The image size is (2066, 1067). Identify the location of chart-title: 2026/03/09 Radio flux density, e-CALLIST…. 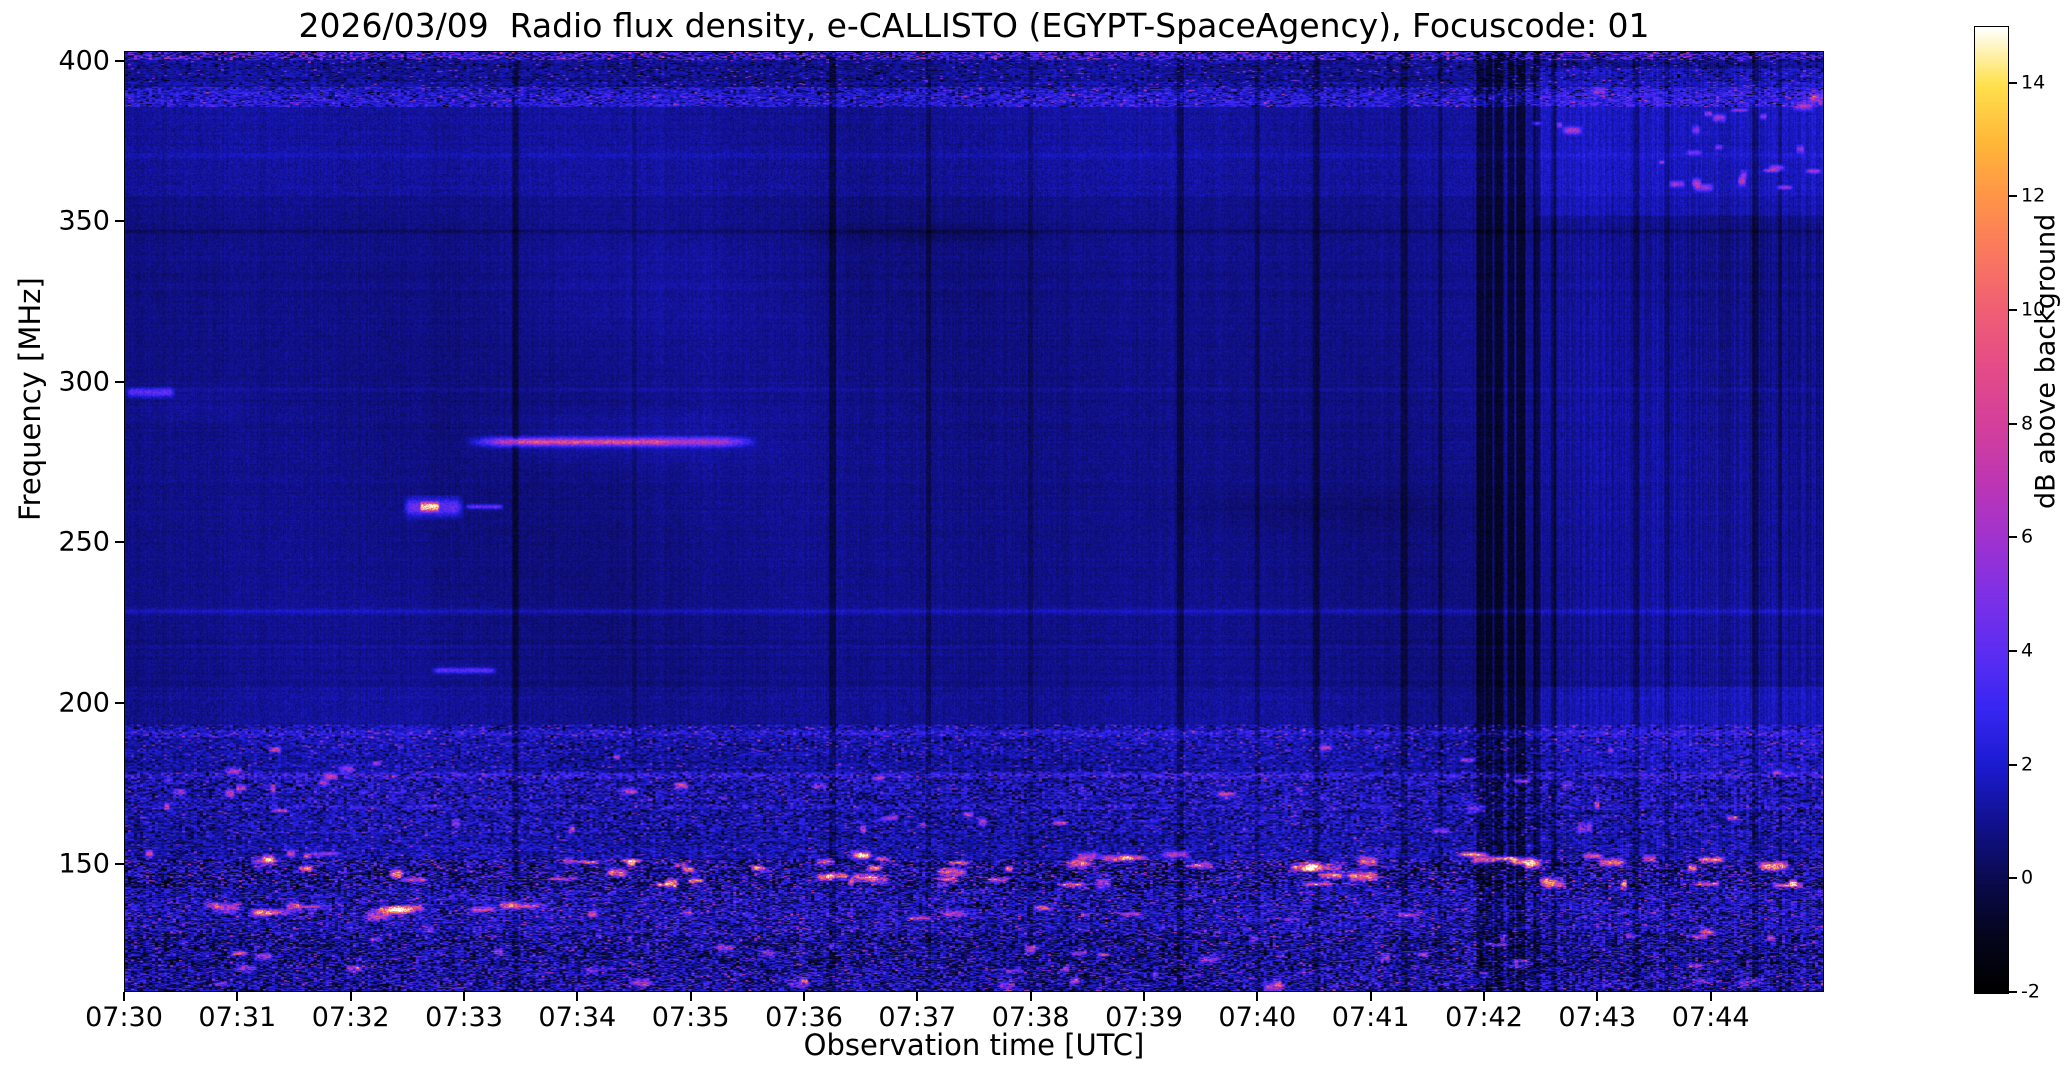
(974, 25).